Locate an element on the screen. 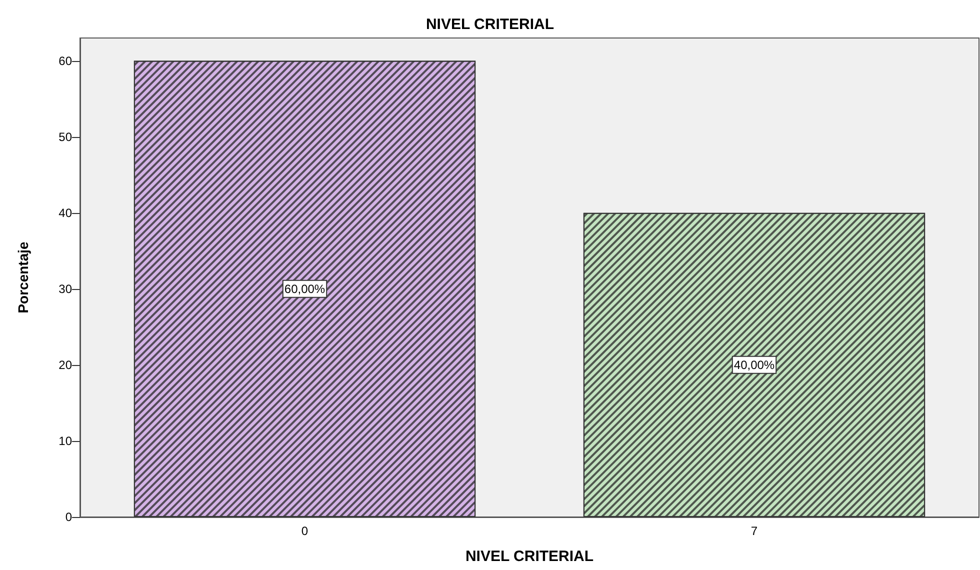 This screenshot has width=980, height=570. data-label: 40,00% is located at coordinates (754, 365).